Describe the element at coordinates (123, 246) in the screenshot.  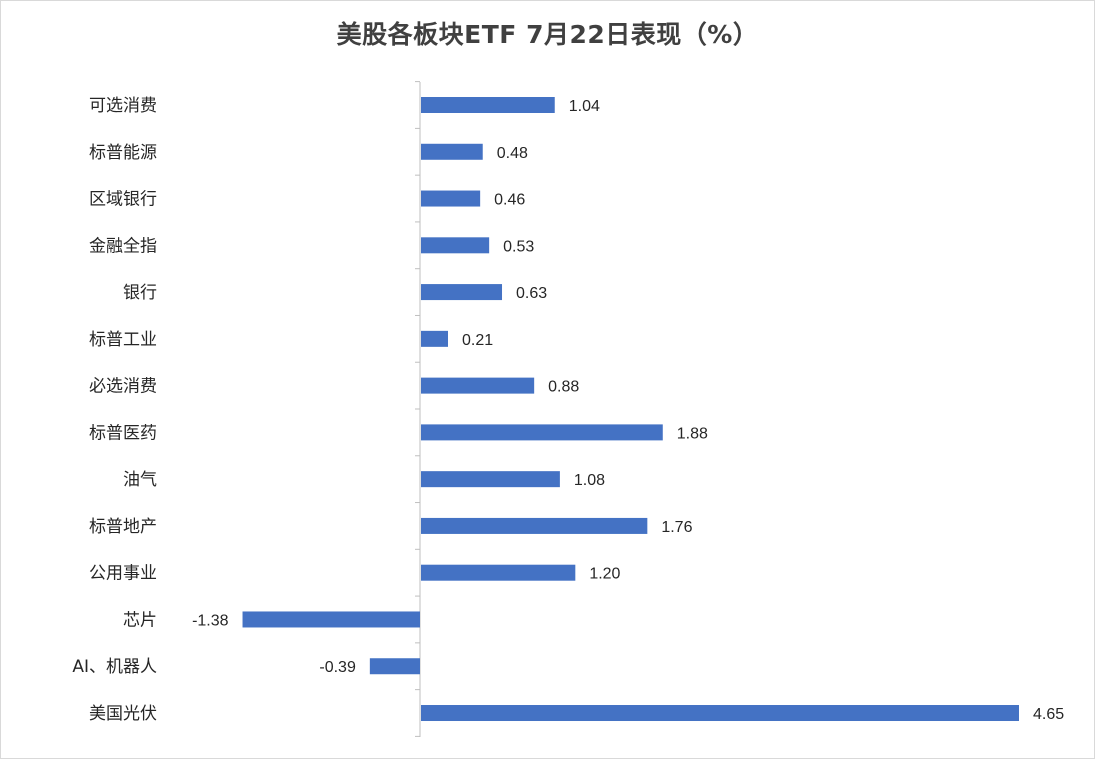
I see `category-label: 金融全指` at that location.